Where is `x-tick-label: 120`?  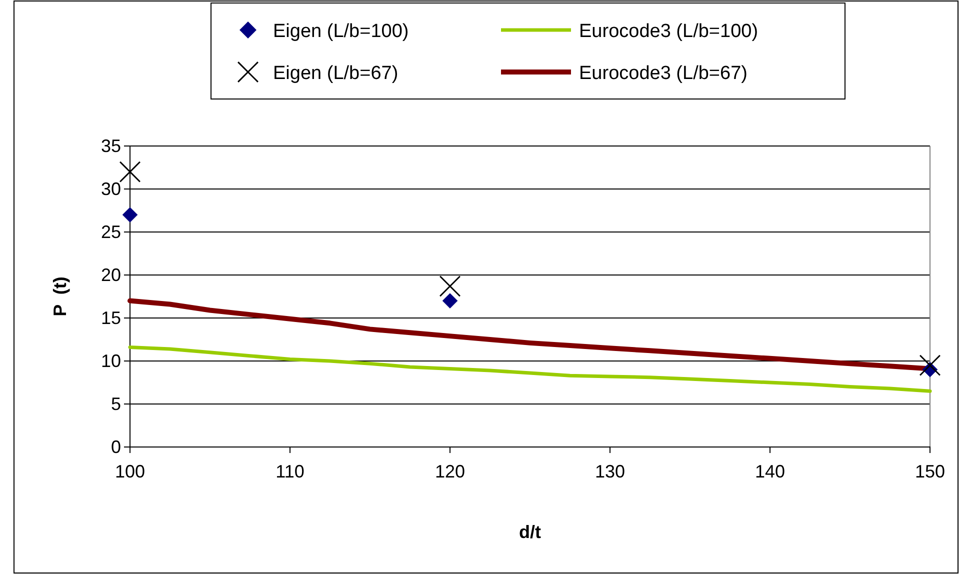
x-tick-label: 120 is located at coordinates (450, 472).